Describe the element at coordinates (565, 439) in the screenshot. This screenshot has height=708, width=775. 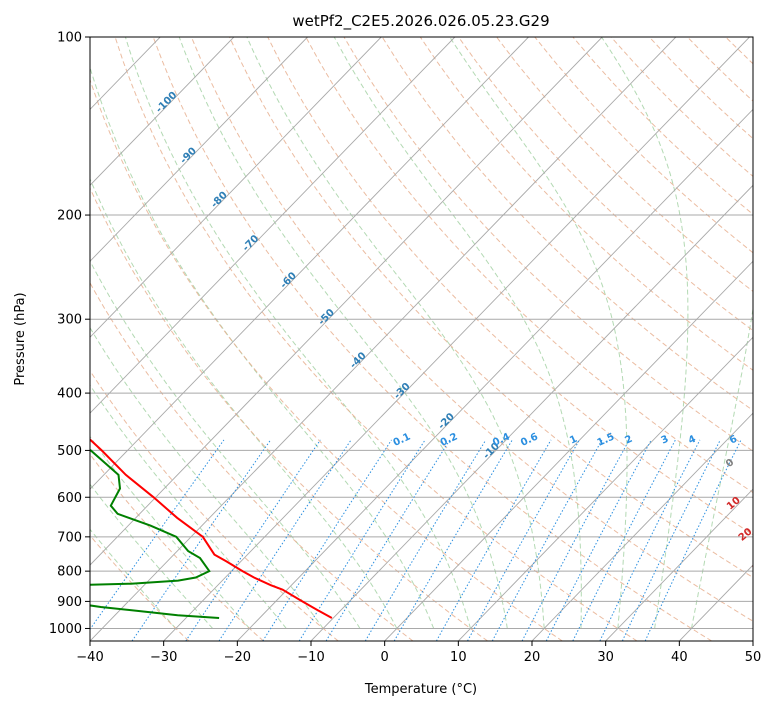
I see `mixing-ratio-labels: 0.10.20.40.611.52346810131620253036` at that location.